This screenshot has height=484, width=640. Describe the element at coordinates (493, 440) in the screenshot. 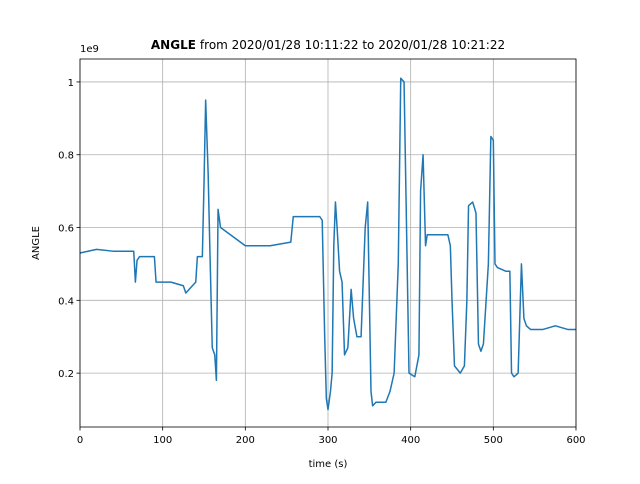

I see `x-tick-label: 500` at that location.